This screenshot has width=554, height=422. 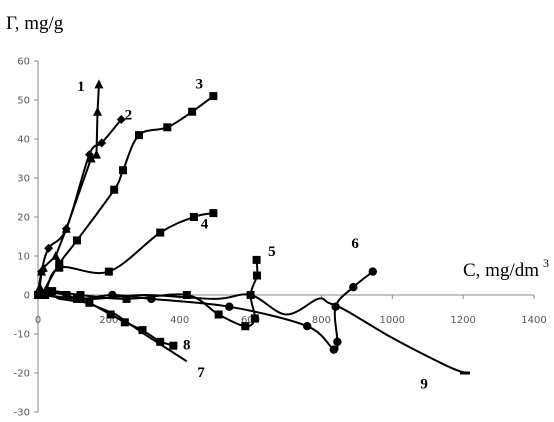 What do you see at coordinates (129, 254) in the screenshot?
I see `series-4-line` at bounding box center [129, 254].